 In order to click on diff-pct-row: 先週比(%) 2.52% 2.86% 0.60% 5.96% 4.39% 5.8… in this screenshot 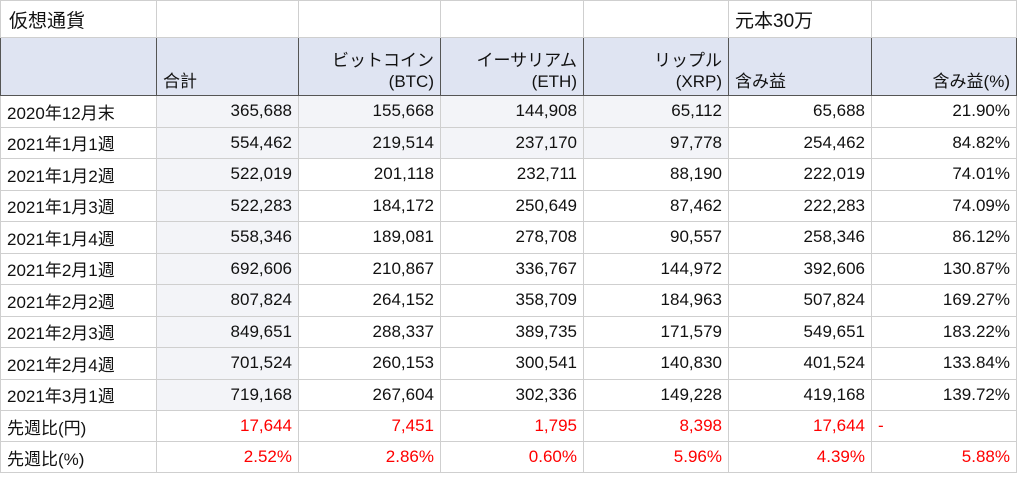, I will do `click(508, 457)`.